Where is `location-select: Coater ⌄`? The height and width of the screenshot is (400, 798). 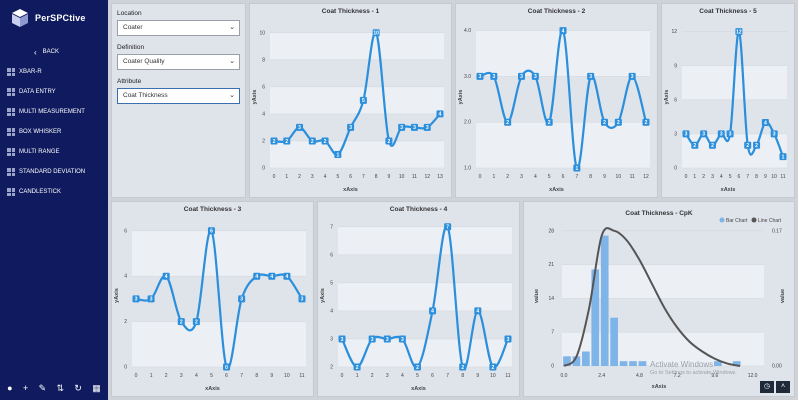
location-select: Coater ⌄ is located at coordinates (178, 28).